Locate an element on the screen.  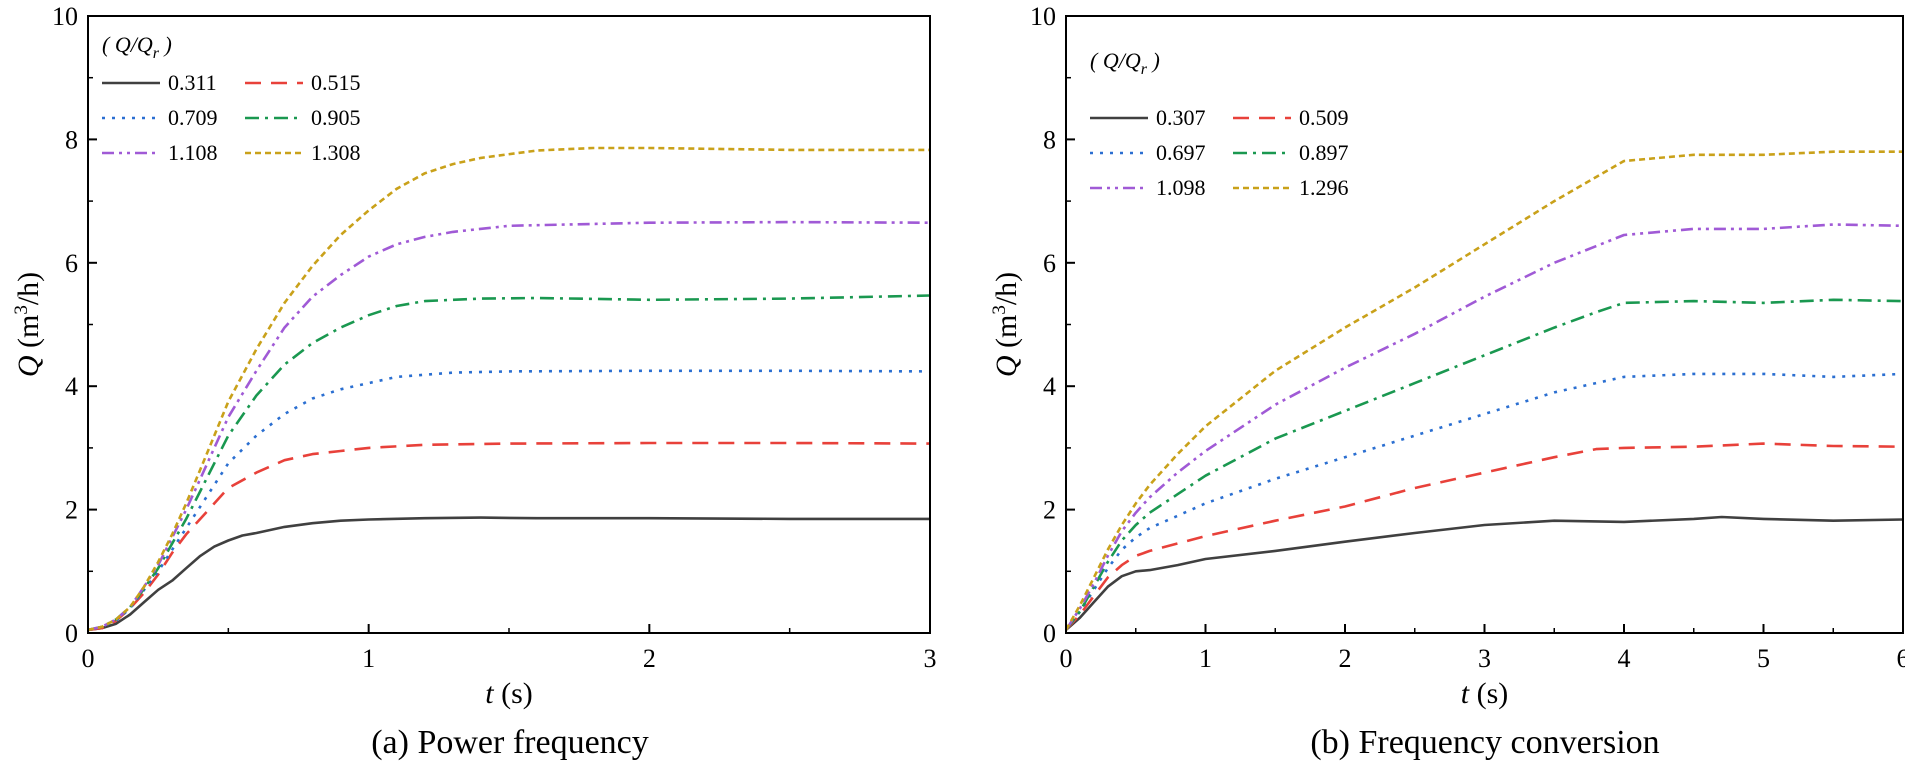
panel-caption: (a) Power frequency is located at coordinates (510, 742).